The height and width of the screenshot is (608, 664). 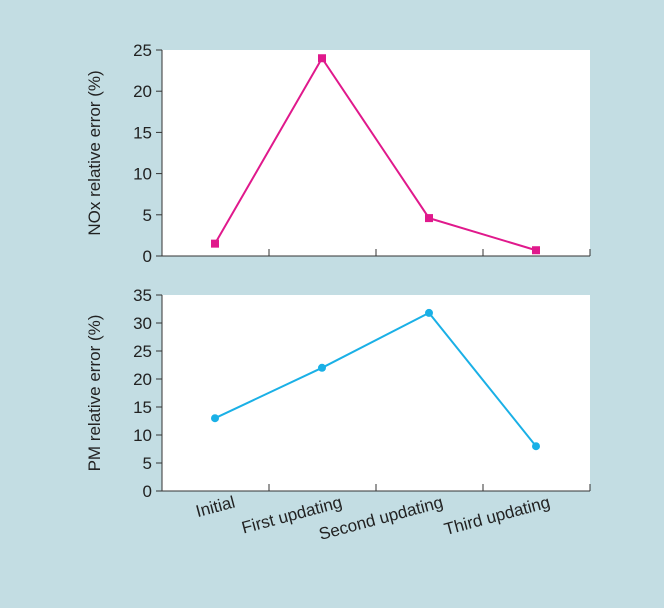 What do you see at coordinates (94, 152) in the screenshot?
I see `nox-y-axis-label: NOx relative error (%)` at bounding box center [94, 152].